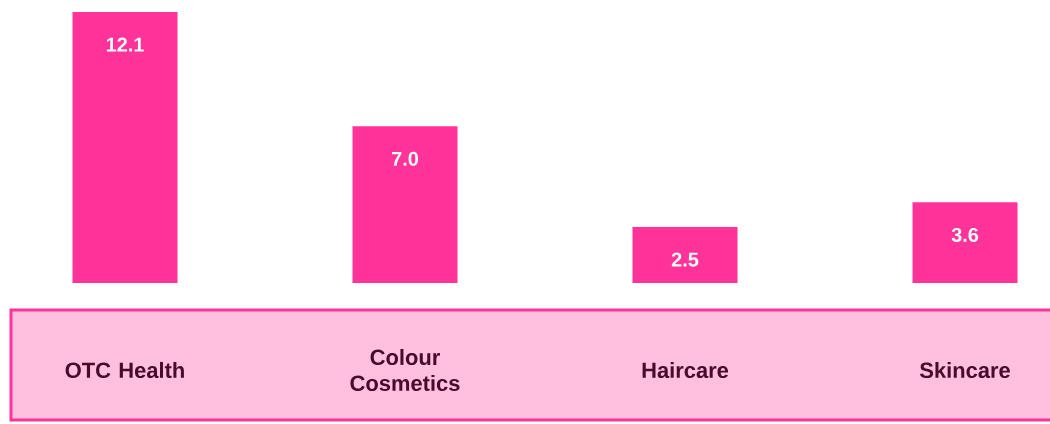 The height and width of the screenshot is (424, 1050). Describe the element at coordinates (124, 370) in the screenshot. I see `x-tick-label: OTC Health` at that location.